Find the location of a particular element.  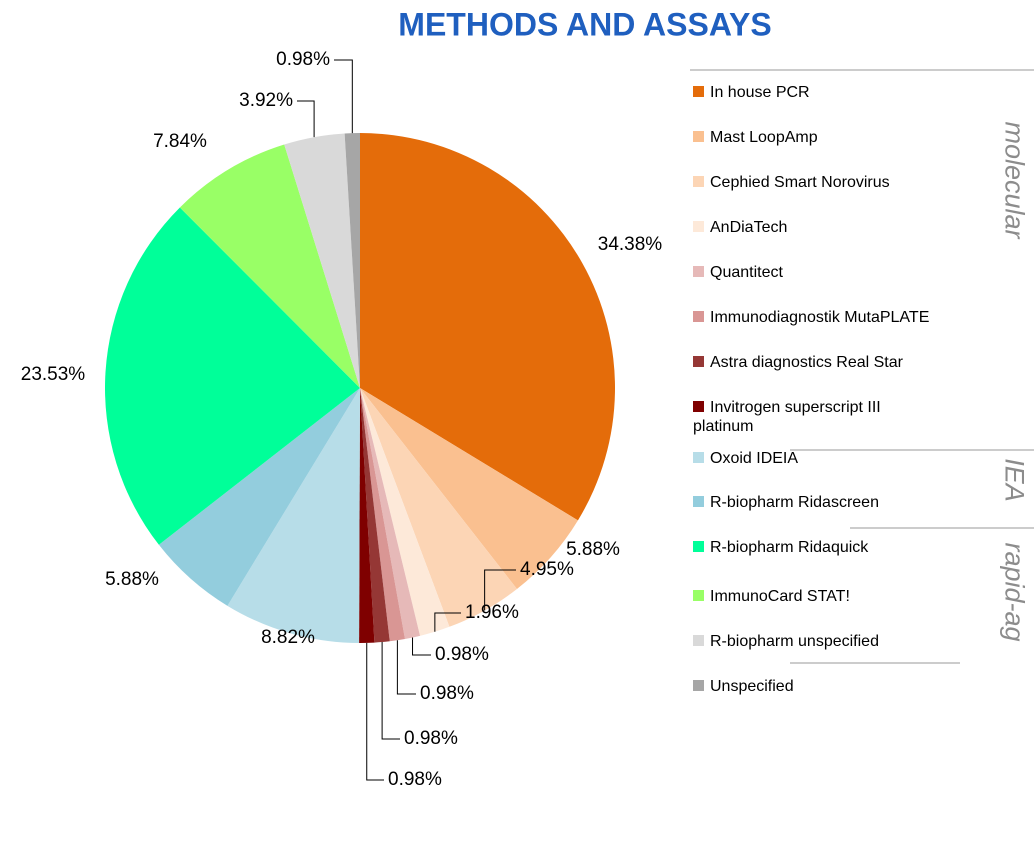

legend-item: Astra diagnostics Real Star is located at coordinates (798, 362).